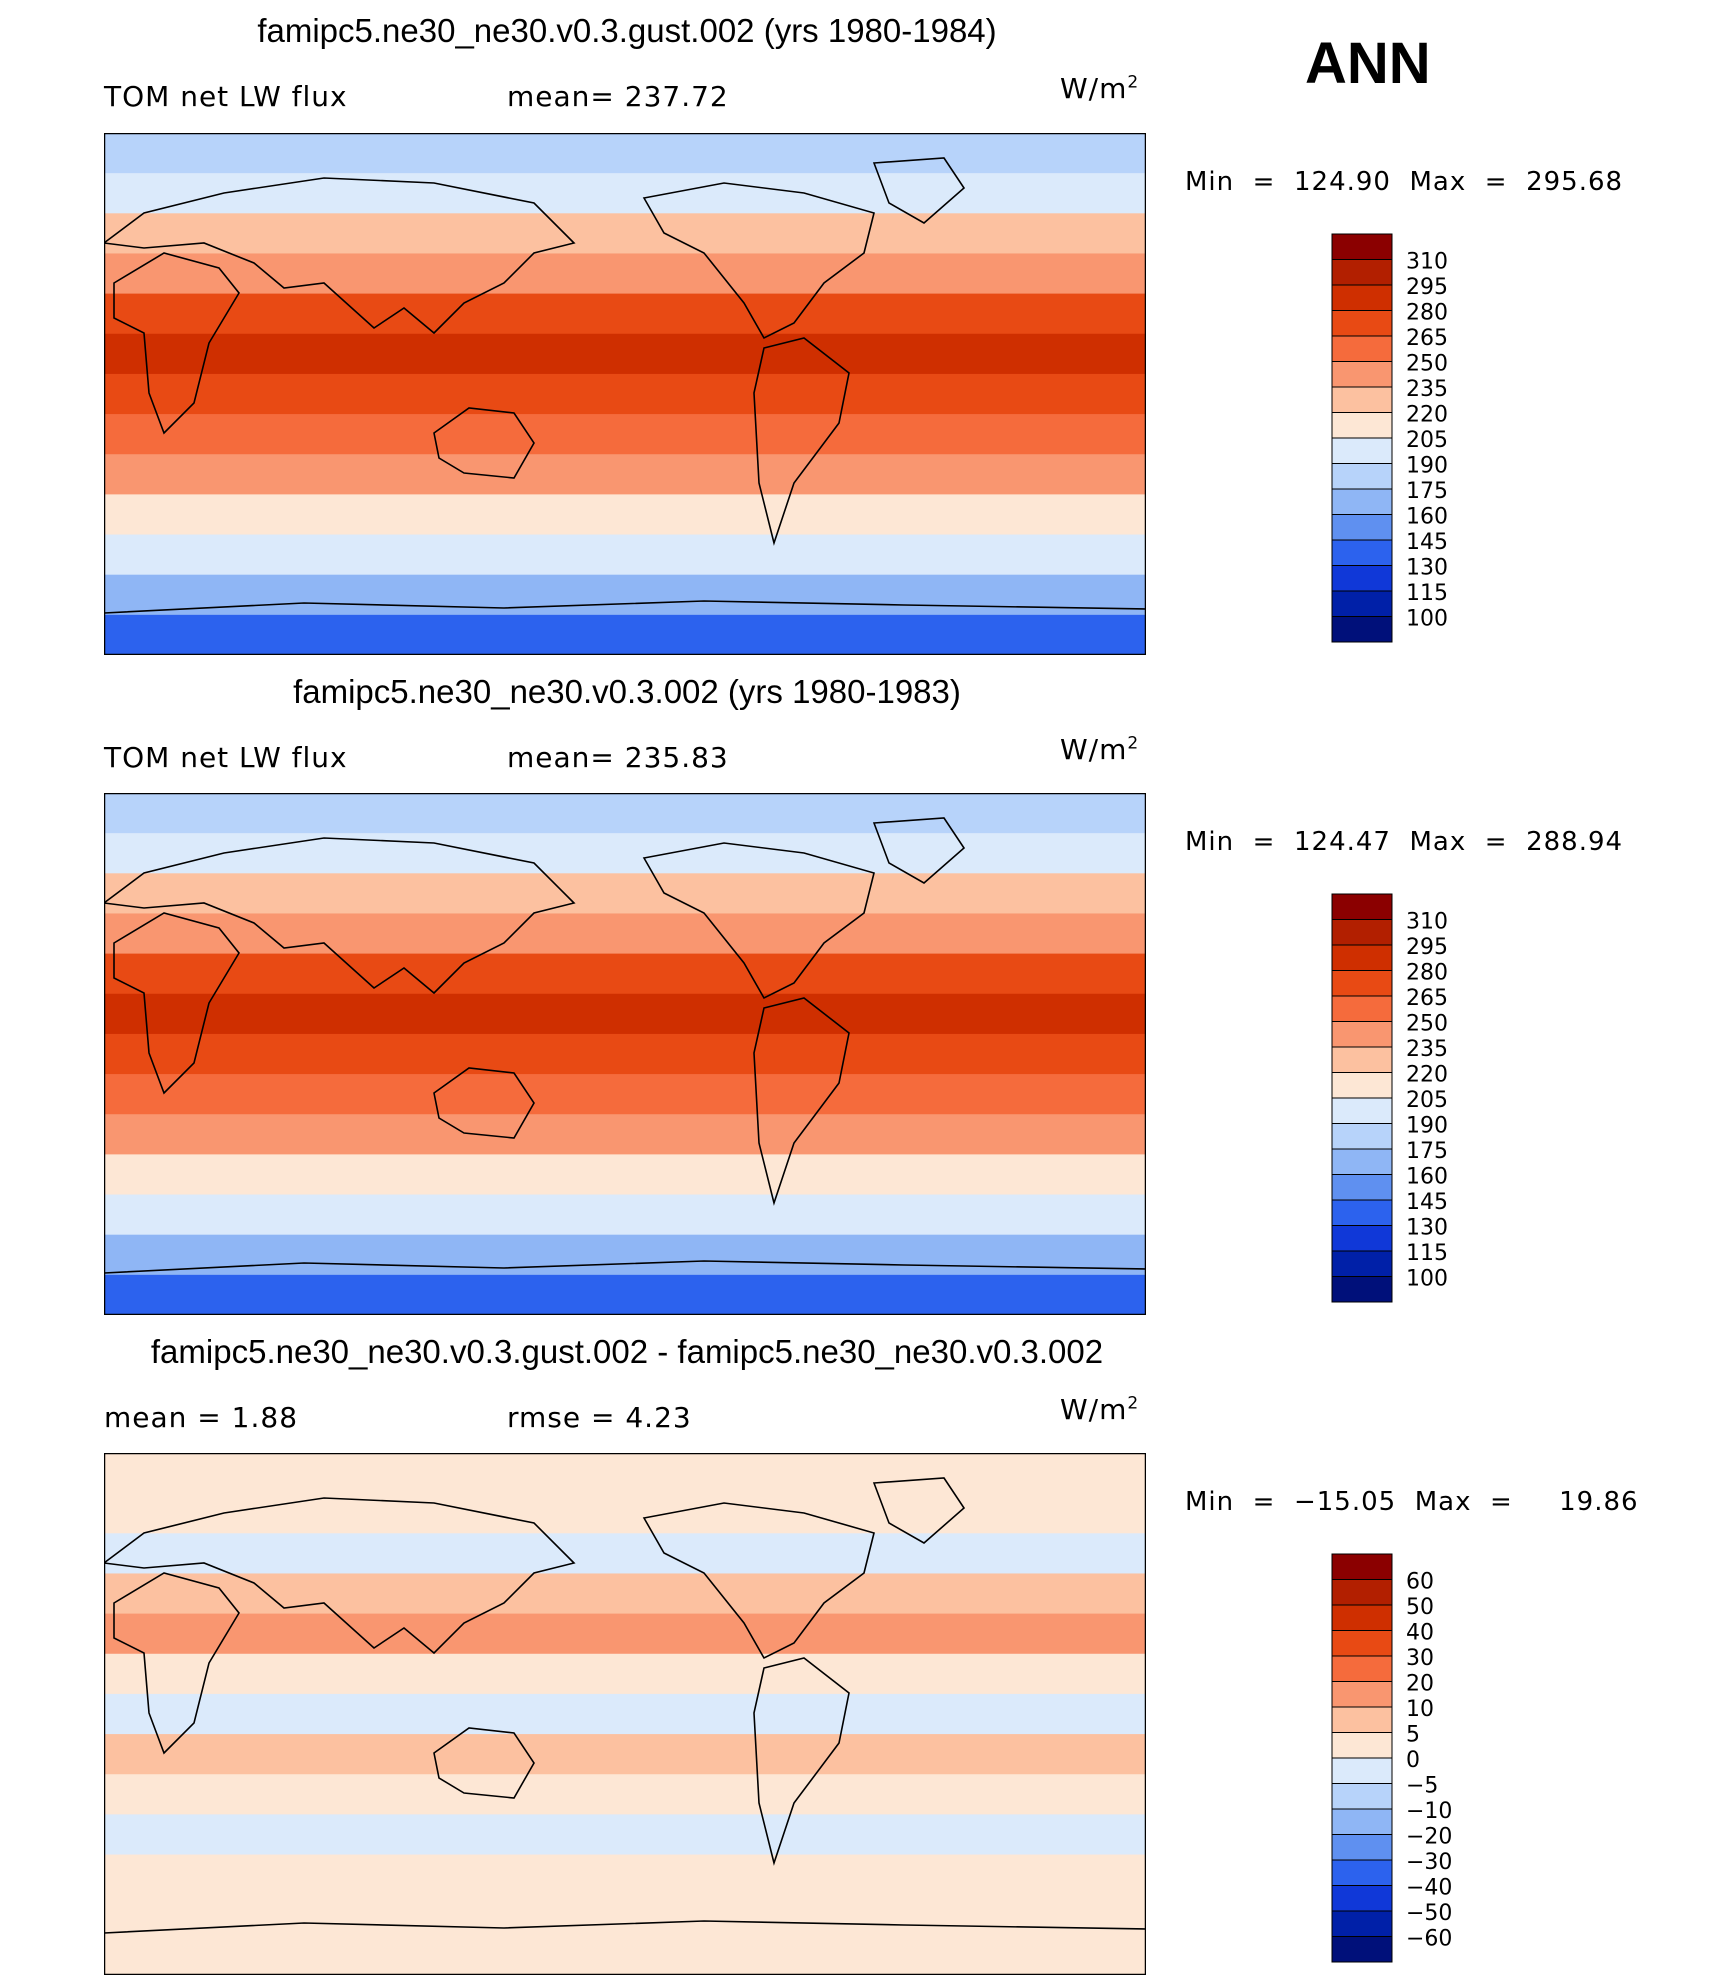  I want to click on colorbar-tick-label: 265, so click(1427, 998).